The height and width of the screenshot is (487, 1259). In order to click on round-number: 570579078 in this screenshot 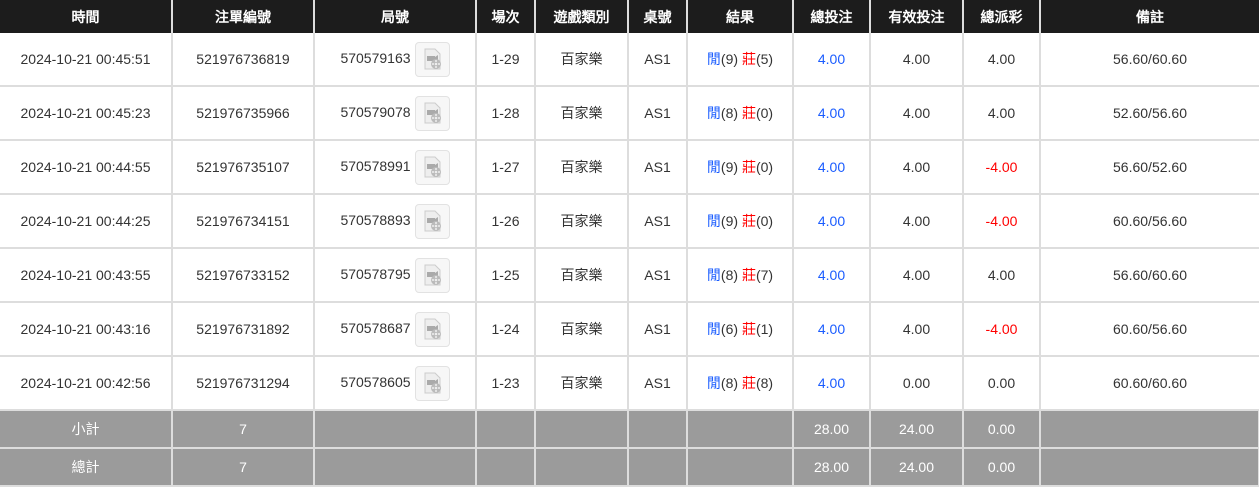, I will do `click(375, 111)`.